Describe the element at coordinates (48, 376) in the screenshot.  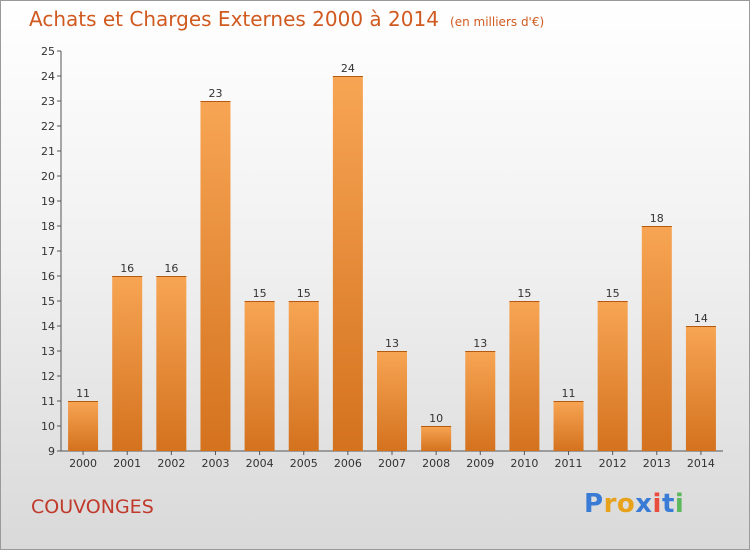
I see `y-tick-label: 12` at that location.